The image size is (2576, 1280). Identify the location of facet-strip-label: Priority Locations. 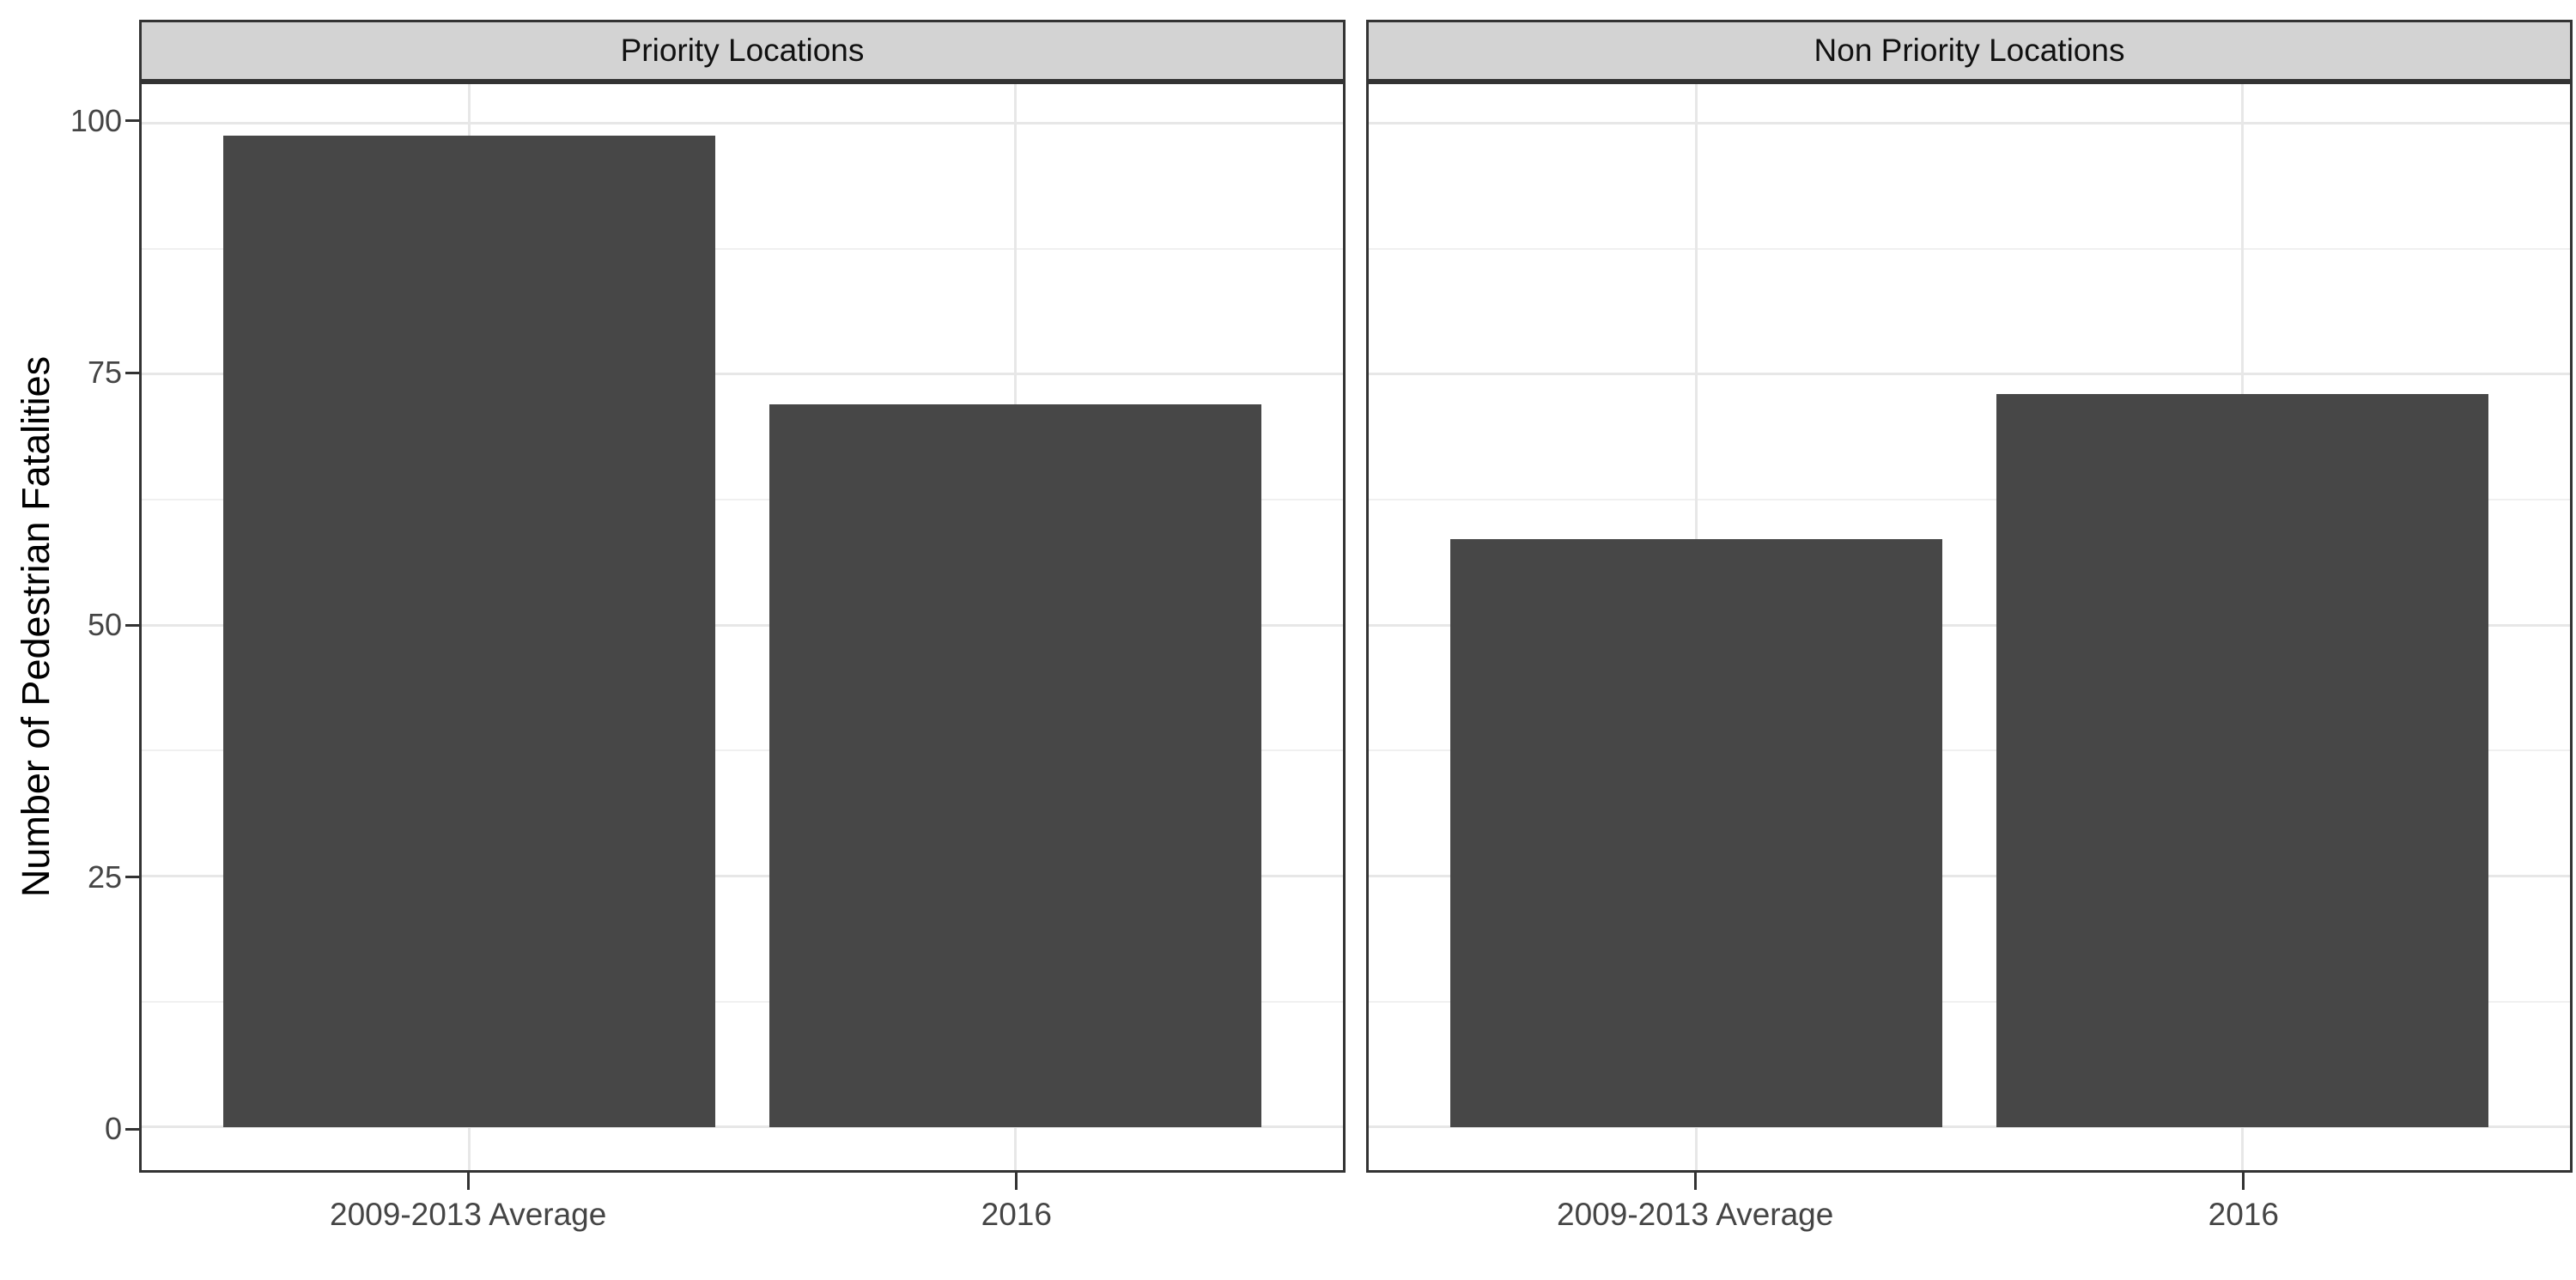
(742, 50).